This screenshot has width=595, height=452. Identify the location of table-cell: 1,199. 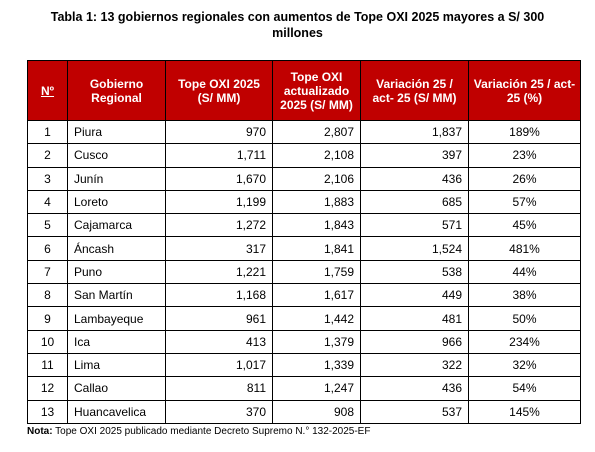
(219, 202).